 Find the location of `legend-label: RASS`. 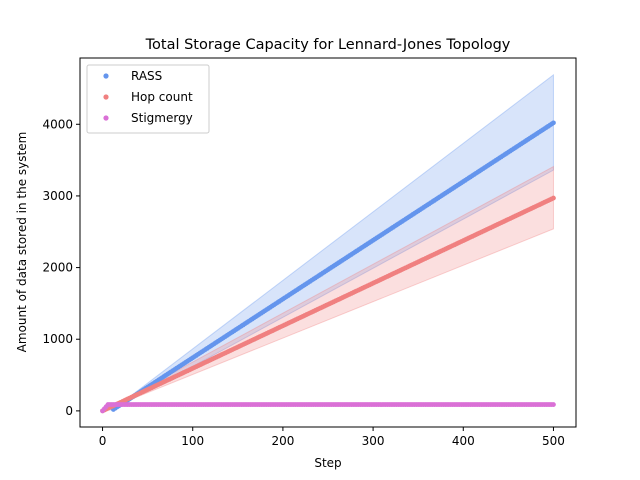

legend-label: RASS is located at coordinates (146, 76).